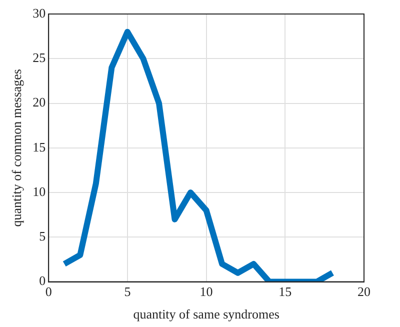 This screenshot has width=400, height=327. I want to click on x-tick-label: 20, so click(364, 292).